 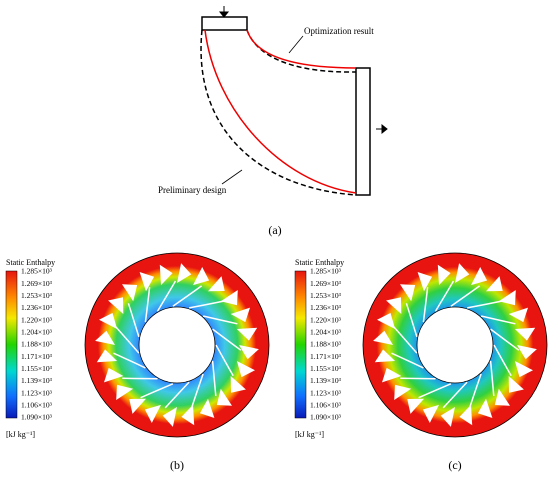 What do you see at coordinates (319, 262) in the screenshot?
I see `legend-title: Static Enthalpy` at bounding box center [319, 262].